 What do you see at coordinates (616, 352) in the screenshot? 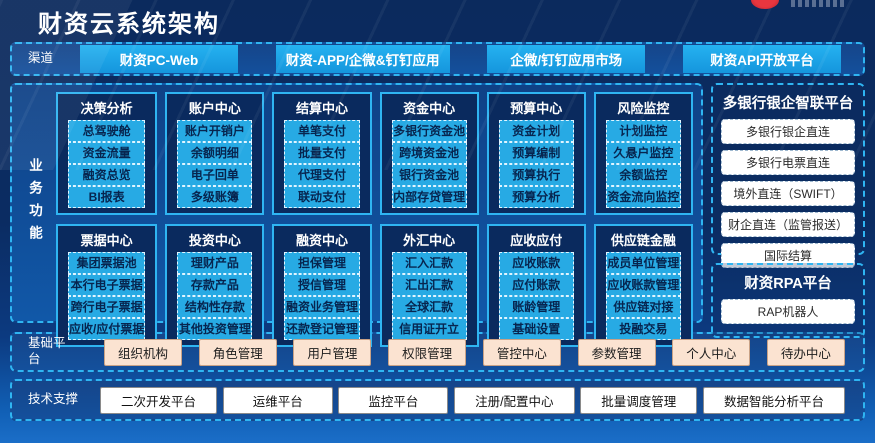
I see `base-platform-button: 参数管理` at bounding box center [616, 352].